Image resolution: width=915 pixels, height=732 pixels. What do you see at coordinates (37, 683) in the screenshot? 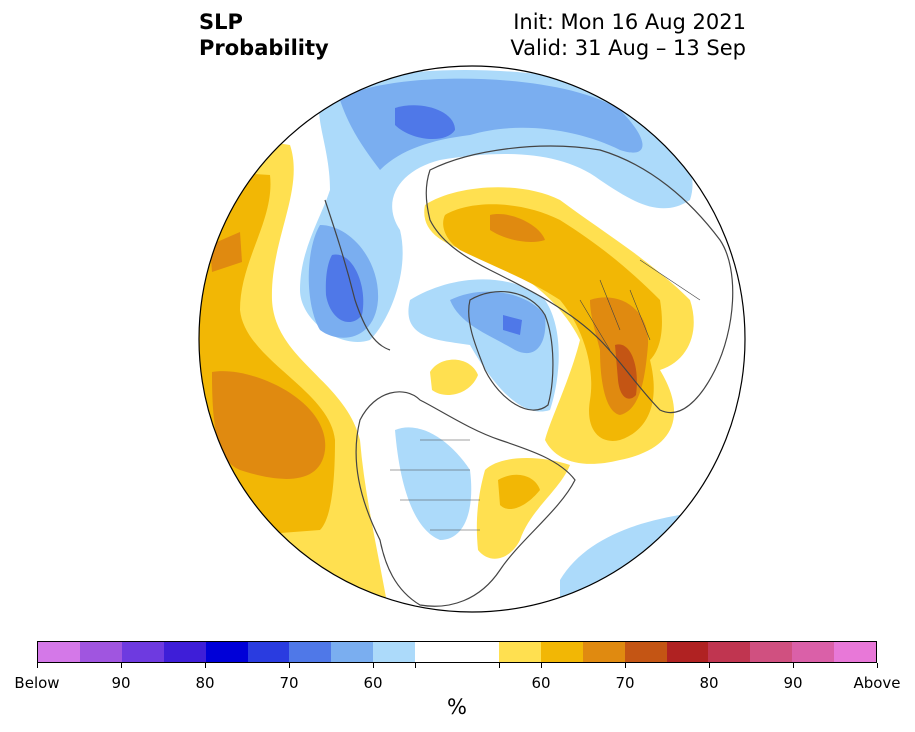
I see `colorbar-tick-label: Below` at bounding box center [37, 683].